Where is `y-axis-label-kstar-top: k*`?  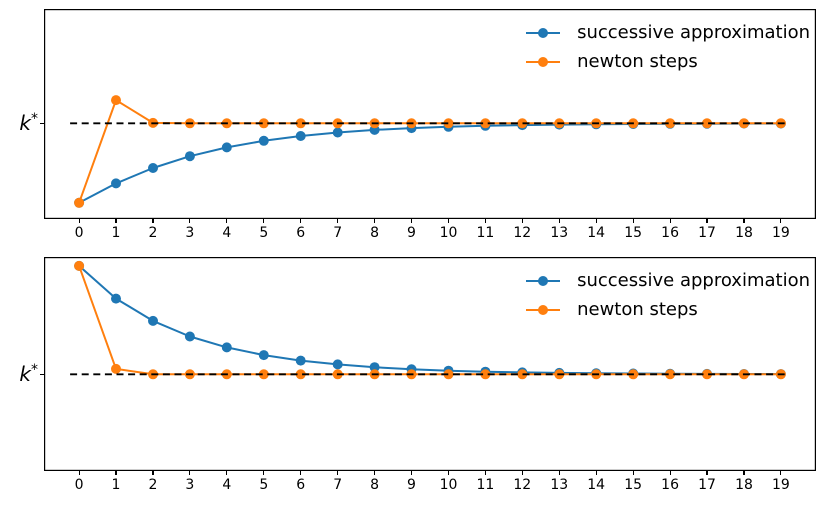
y-axis-label-kstar-top: k* is located at coordinates (19, 124).